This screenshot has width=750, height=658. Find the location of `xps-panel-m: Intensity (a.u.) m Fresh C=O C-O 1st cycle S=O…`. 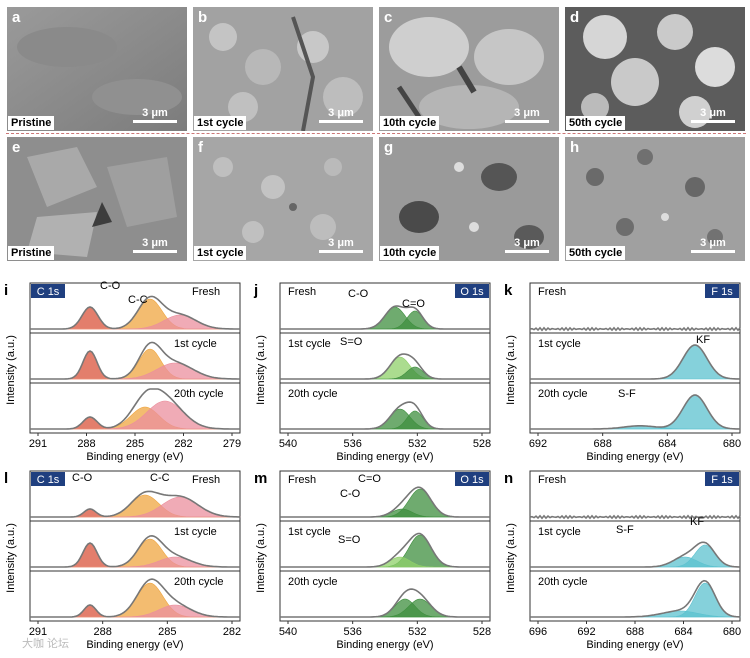

xps-panel-m: Intensity (a.u.) m Fresh C=O C-O 1st cycle S=O… is located at coordinates (375, 558).